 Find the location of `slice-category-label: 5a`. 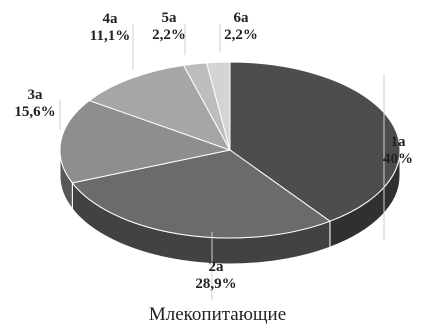

slice-category-label: 5a is located at coordinates (170, 18).